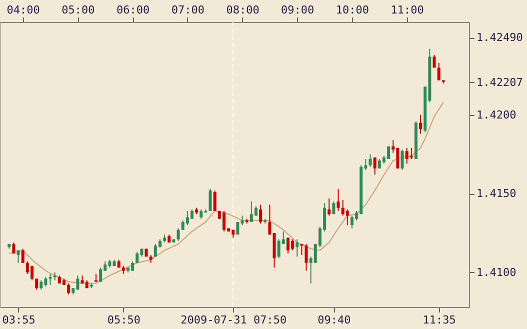 This screenshot has height=329, width=527. What do you see at coordinates (496, 272) in the screenshot?
I see `y-tick-label: 1.4100` at bounding box center [496, 272].